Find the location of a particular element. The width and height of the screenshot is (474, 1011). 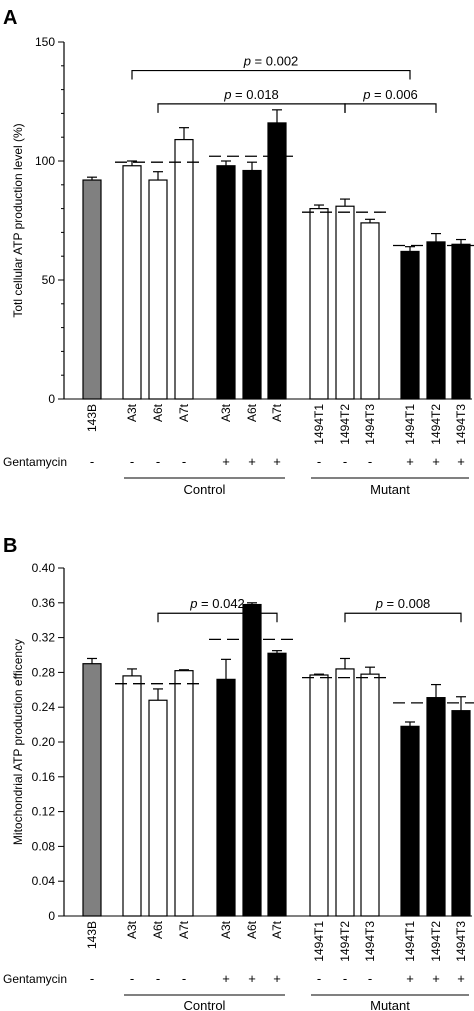

p-value: = 0.006 is located at coordinates (393, 94).